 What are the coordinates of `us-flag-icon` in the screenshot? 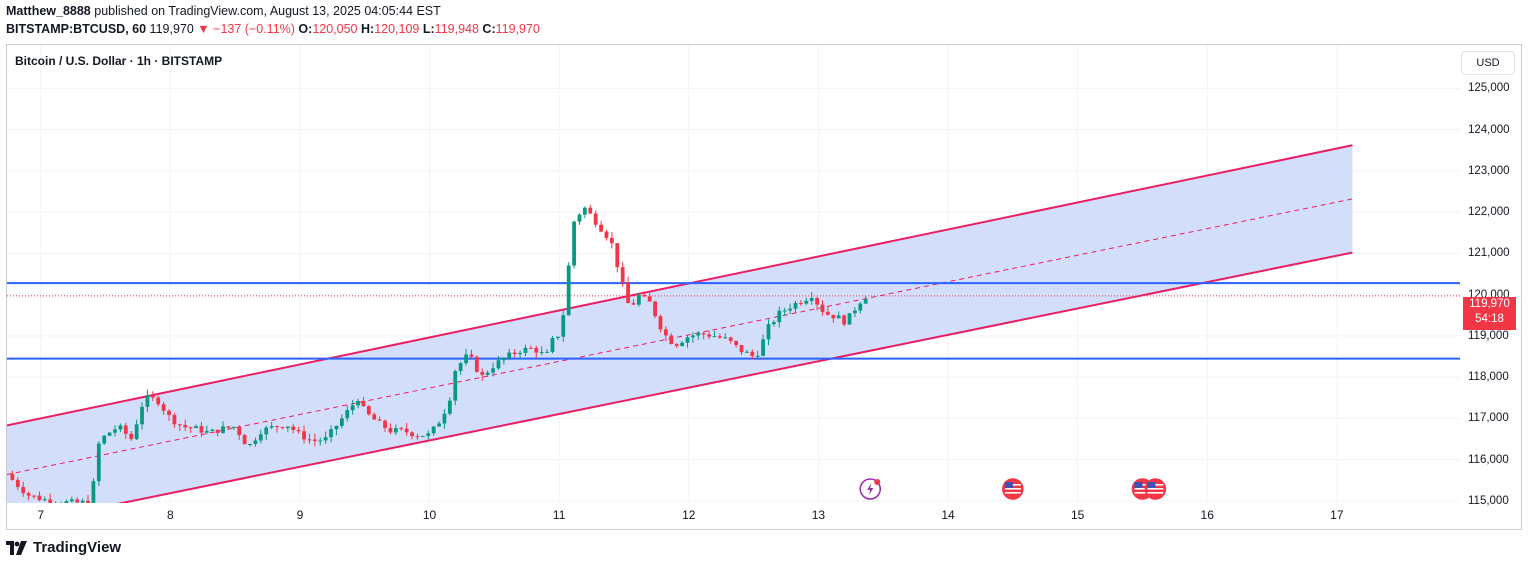 It's located at (1155, 489).